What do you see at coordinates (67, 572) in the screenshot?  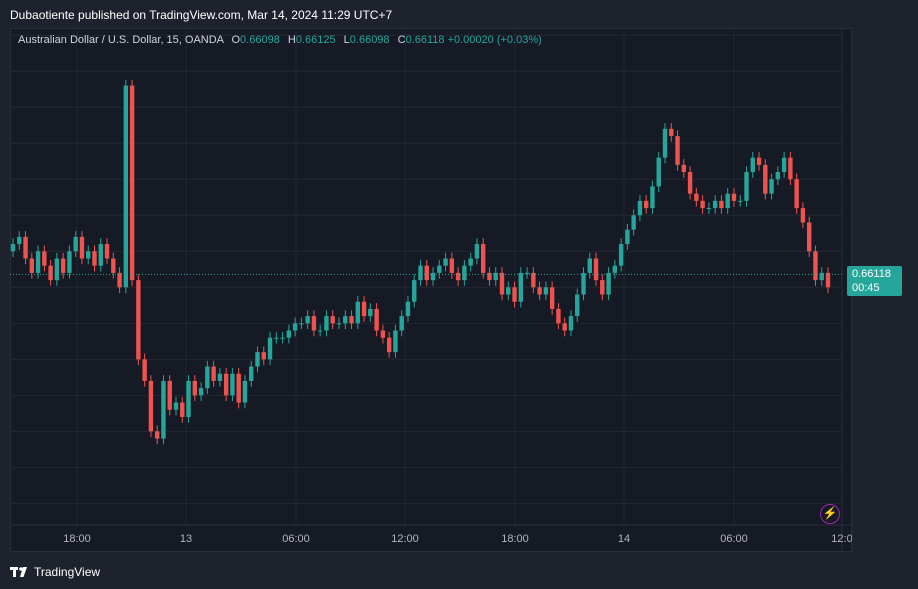 I see `brand-name: TradingView` at bounding box center [67, 572].